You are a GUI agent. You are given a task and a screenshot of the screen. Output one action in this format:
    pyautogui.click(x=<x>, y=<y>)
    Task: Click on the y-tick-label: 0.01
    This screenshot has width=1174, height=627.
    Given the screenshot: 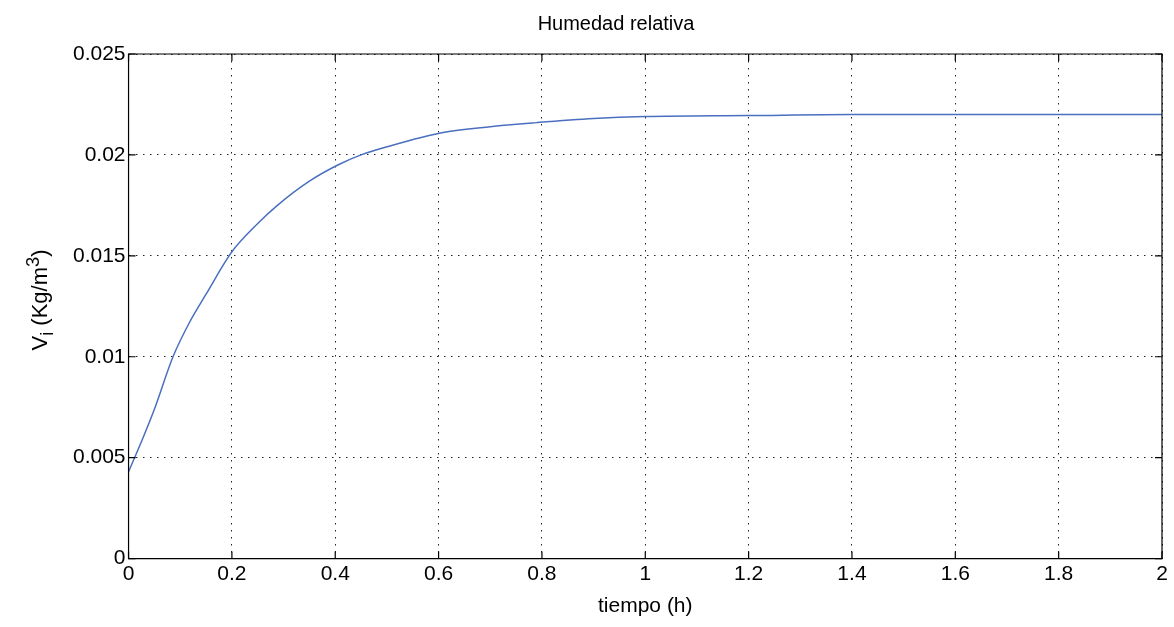 What is the action you would take?
    pyautogui.click(x=105, y=355)
    